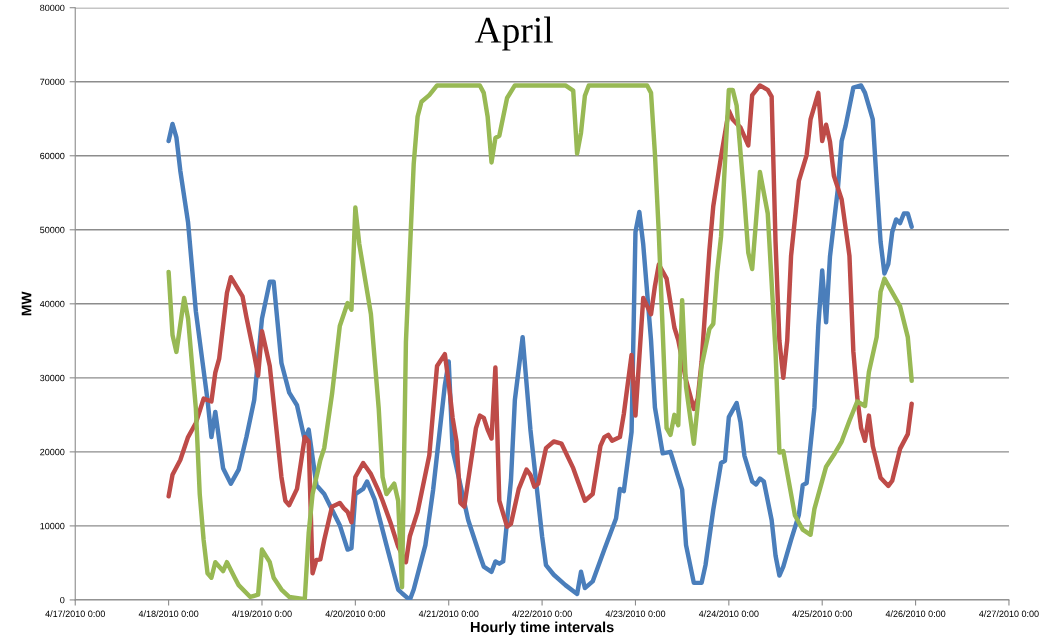 This screenshot has width=1045, height=643. I want to click on x-tick-label: 4/22/2010 0:00, so click(542, 613).